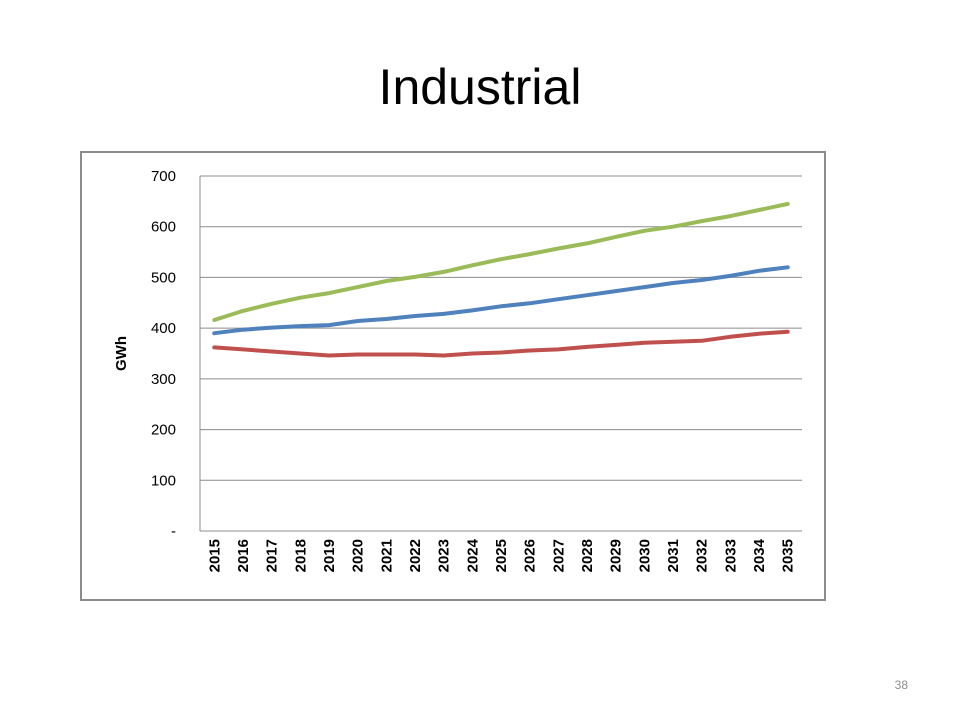  What do you see at coordinates (163, 227) in the screenshot?
I see `y-tick-label: 600` at bounding box center [163, 227].